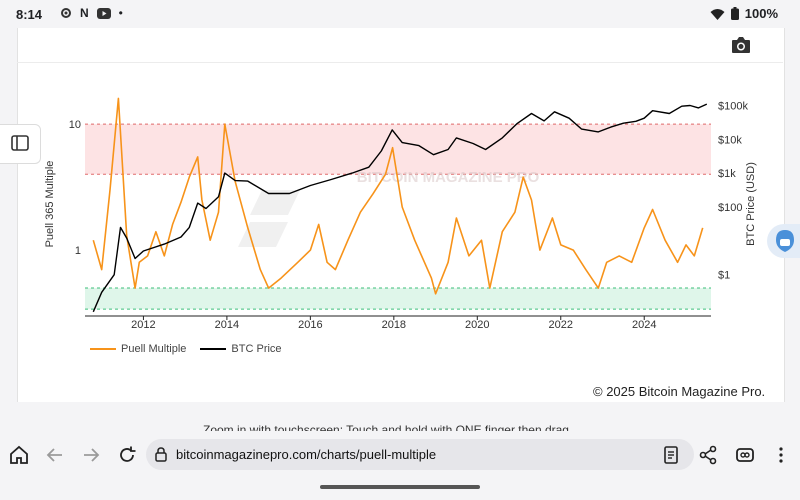 This screenshot has height=500, width=800. I want to click on gesture-home-indicator, so click(400, 487).